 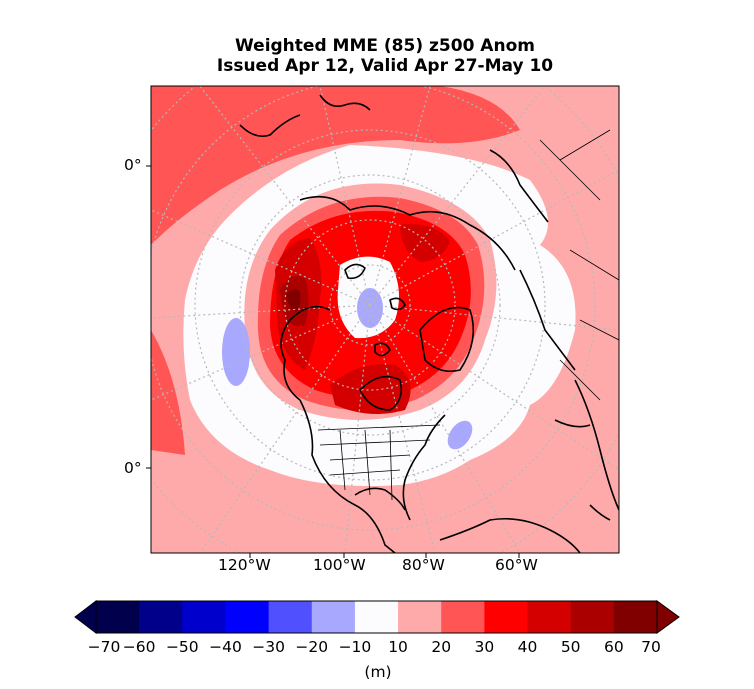 I want to click on bottom-tick-label: 120°W, so click(x=244, y=565).